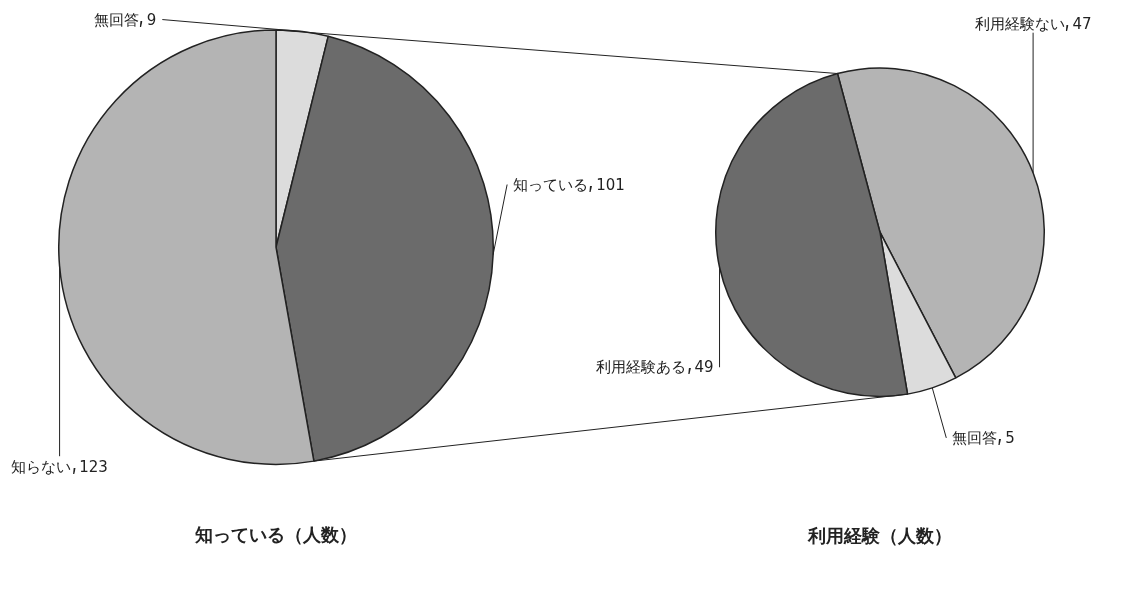 The width and height of the screenshot is (1137, 603). Describe the element at coordinates (93, 467) in the screenshot. I see `data-label: 123` at that location.